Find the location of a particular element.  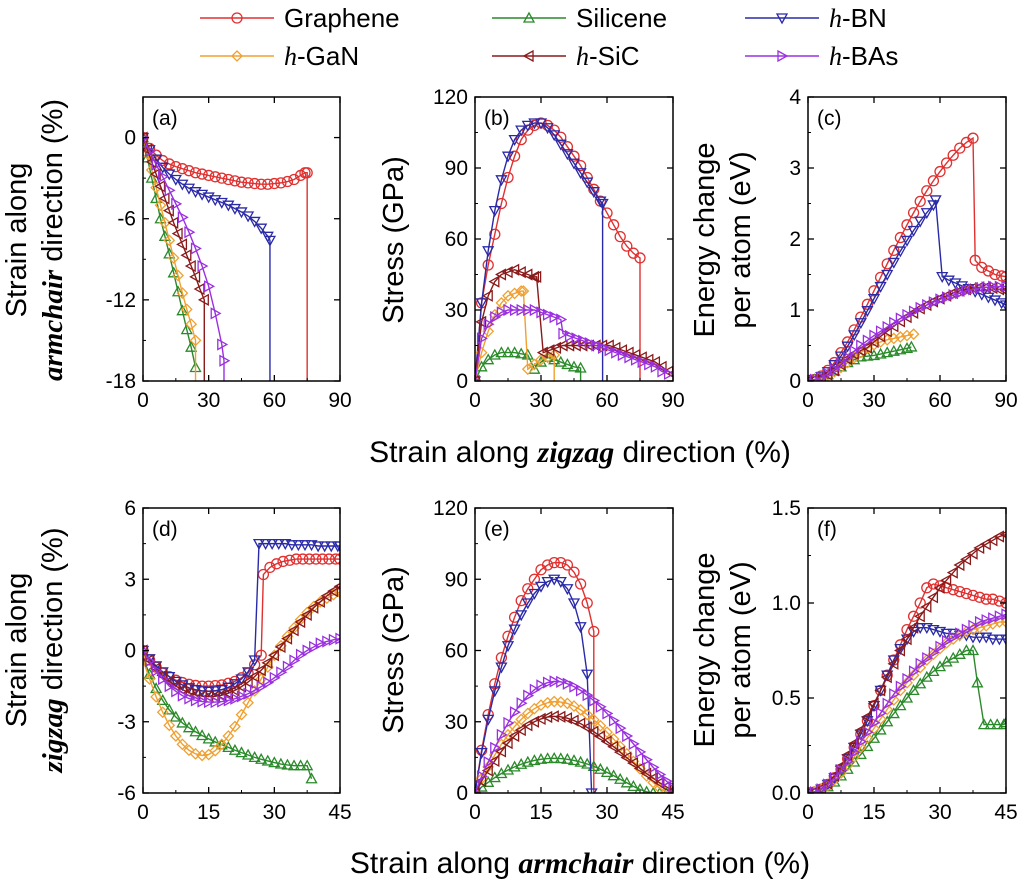

legend-label-prefix: h is located at coordinates (582, 56).